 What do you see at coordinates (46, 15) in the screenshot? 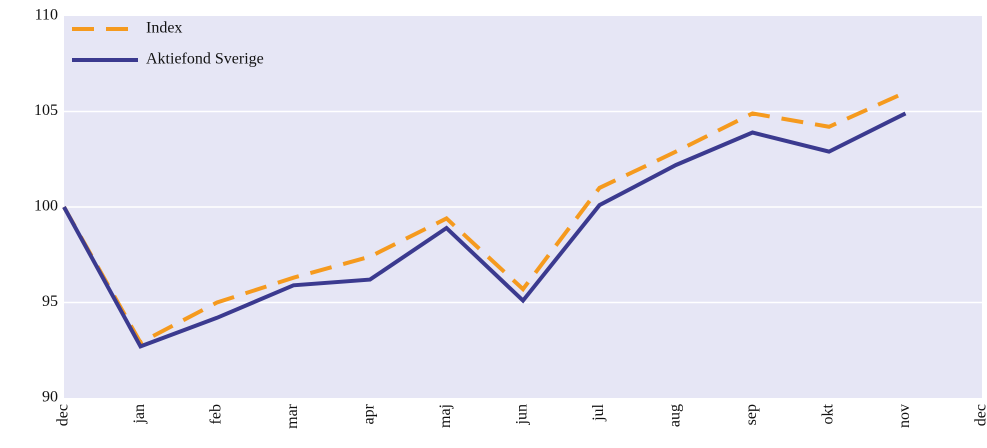
I see `y-tick-label: 110` at bounding box center [46, 15].